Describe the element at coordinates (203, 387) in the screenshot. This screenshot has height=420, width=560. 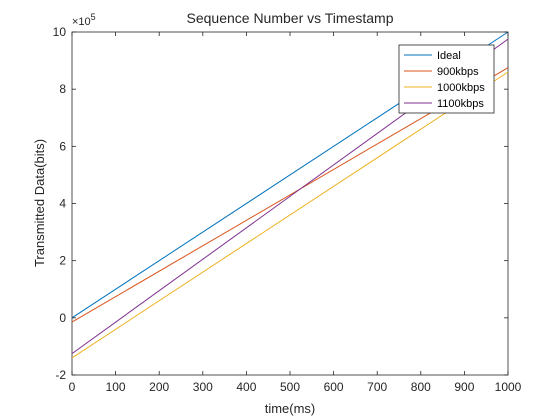
I see `x-tick-label: 300` at that location.